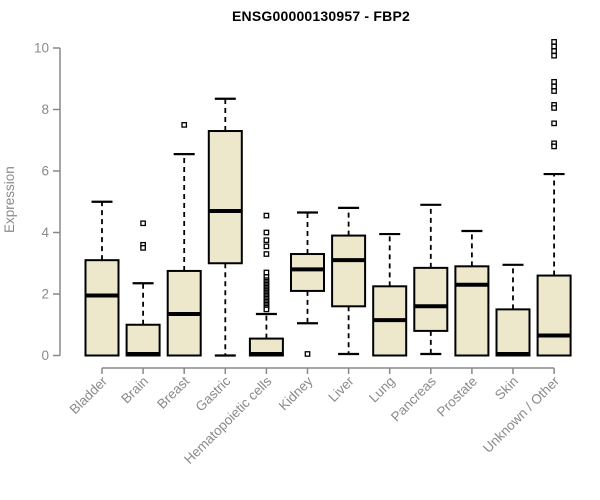 The image size is (600, 500). I want to click on category-label: Pancreas, so click(413, 398).